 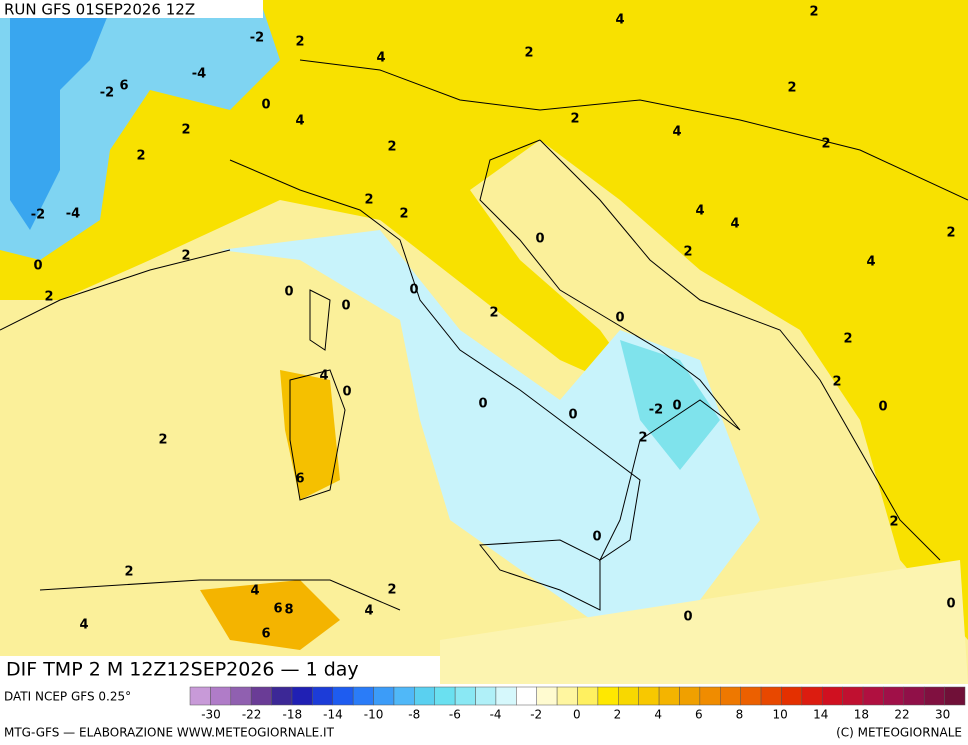 What do you see at coordinates (861, 715) in the screenshot?
I see `colorbar-label: 18` at bounding box center [861, 715].